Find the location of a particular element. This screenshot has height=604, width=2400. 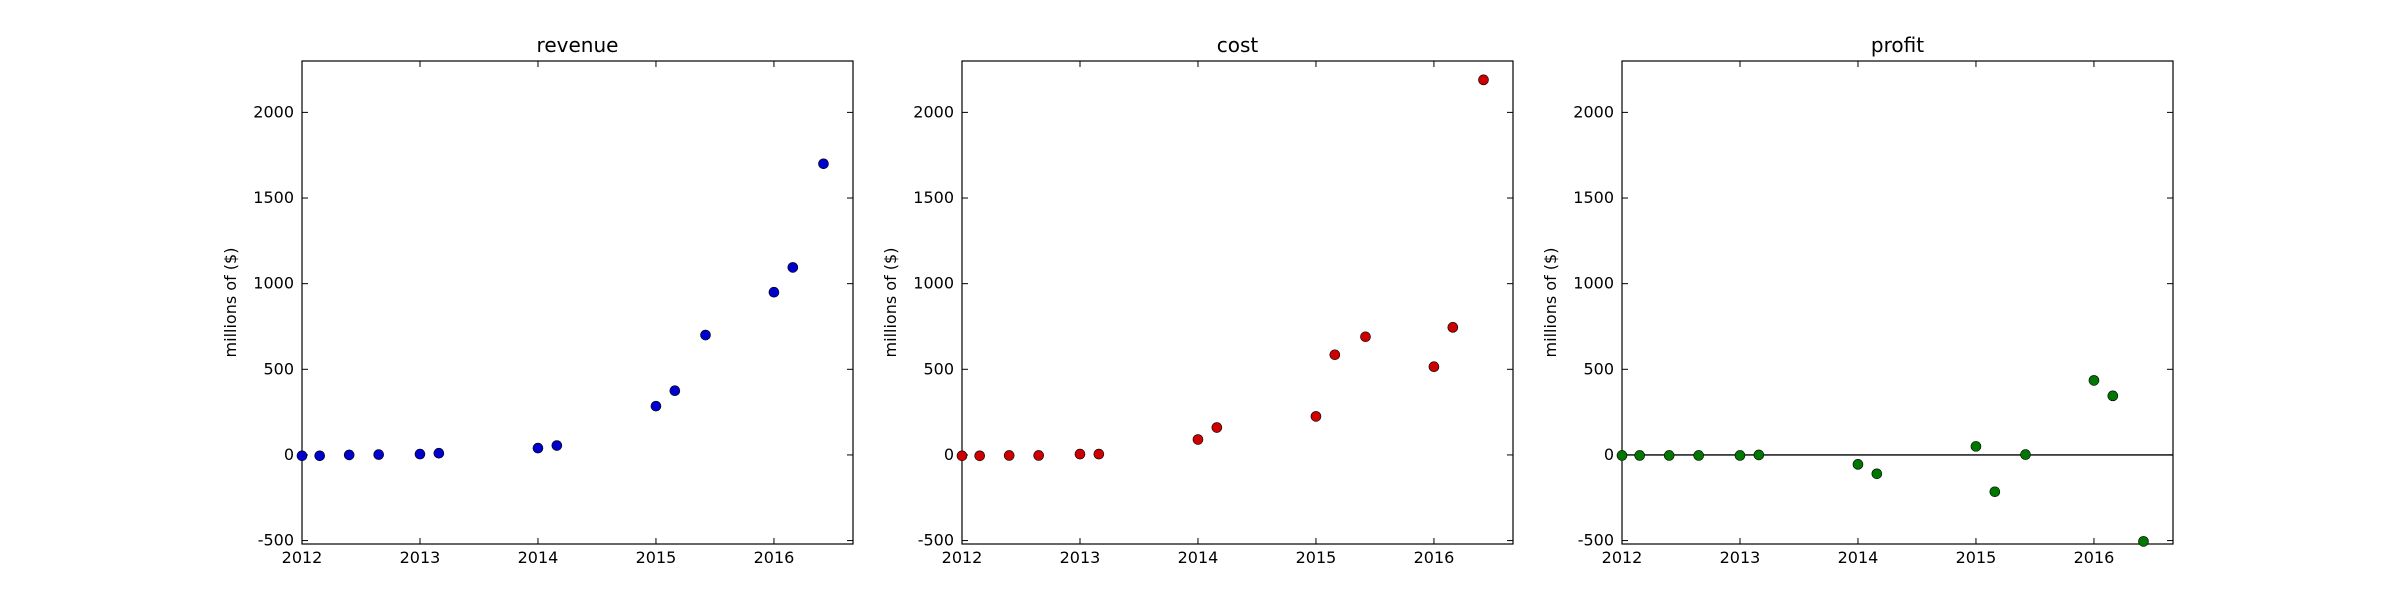

chart-title: cost is located at coordinates (1238, 45).